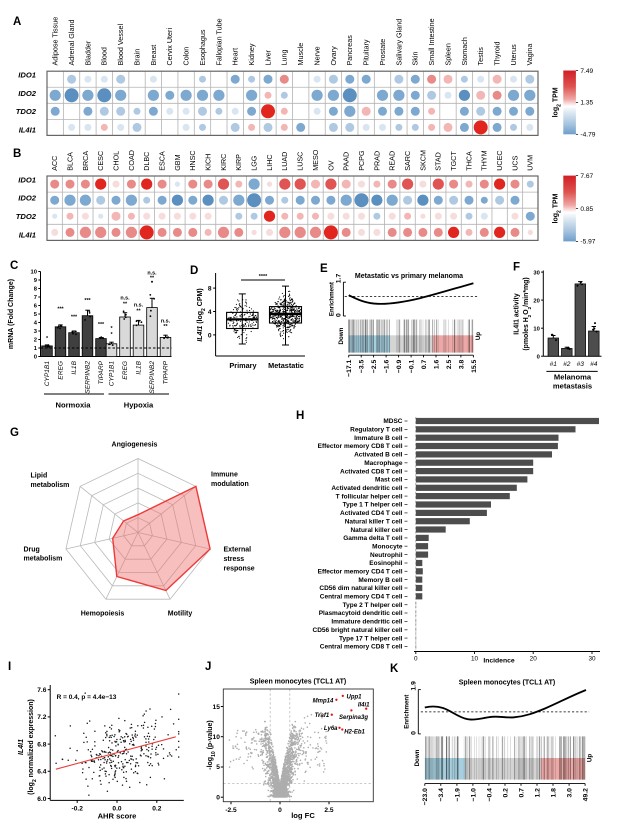  I want to click on svg-text: Esophagus, so click(202, 47).